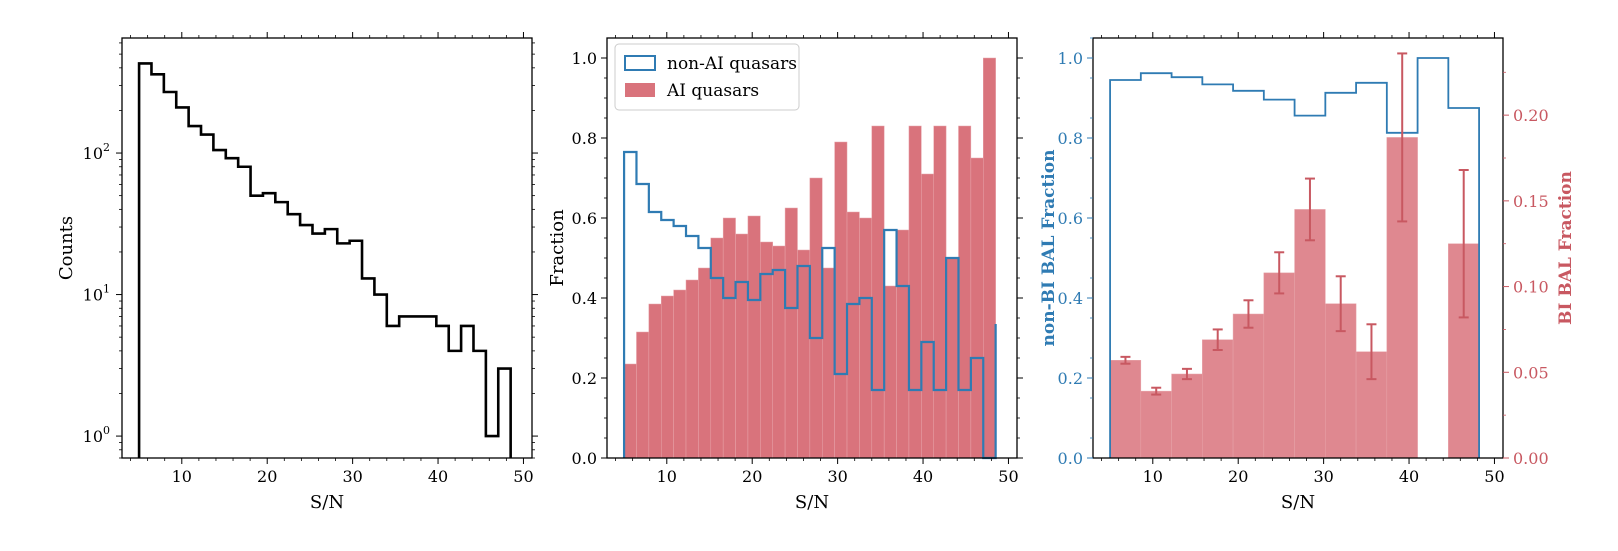 The height and width of the screenshot is (551, 1618). I want to click on y-left-tick-label: 0.8, so click(1070, 138).